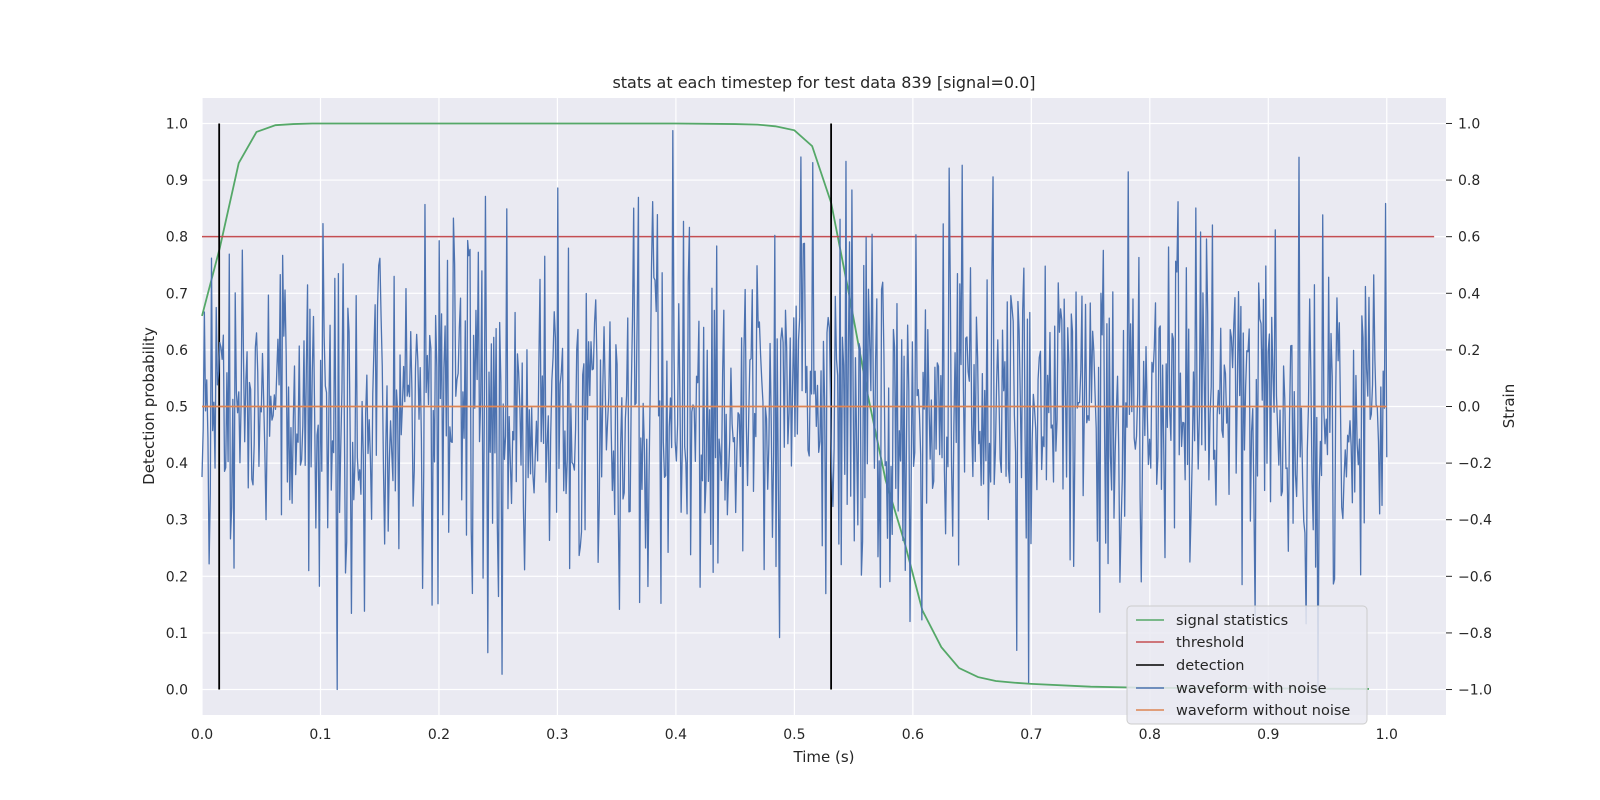  Describe the element at coordinates (1210, 666) in the screenshot. I see `legend-label-detection: detection` at that location.